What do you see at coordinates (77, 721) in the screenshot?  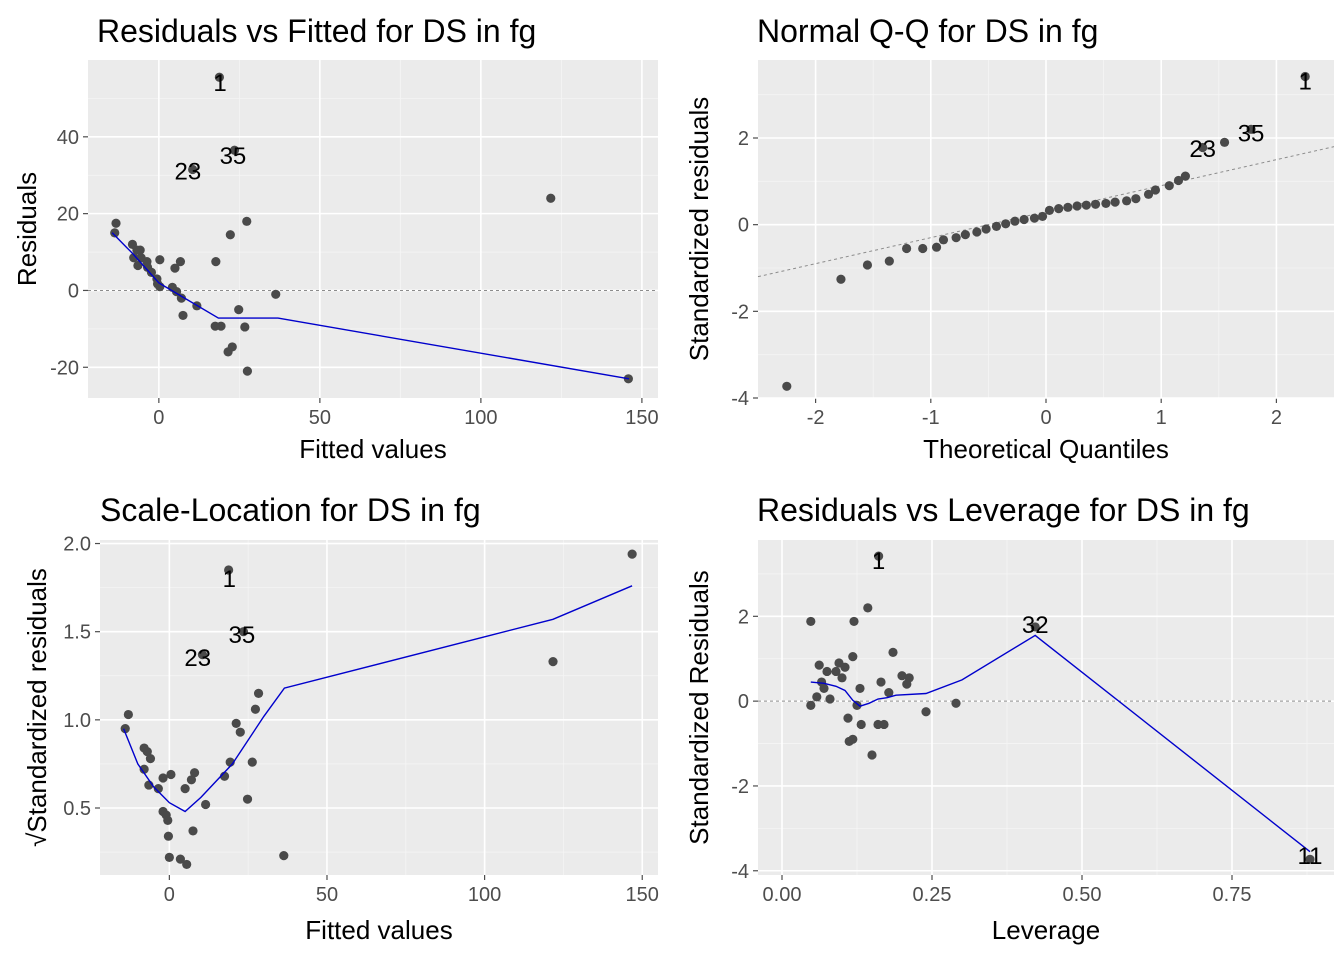 I see `y-tick-label: 1.0` at bounding box center [77, 721].